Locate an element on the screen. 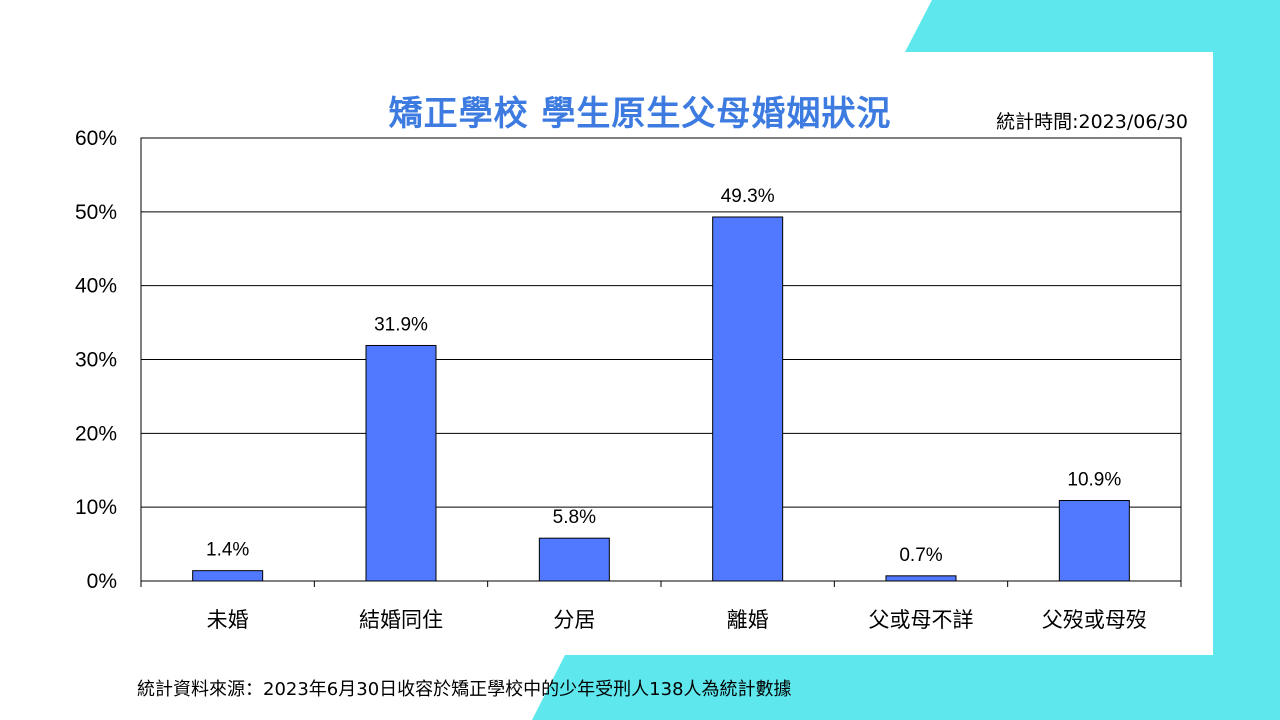  data-label: 1.4% is located at coordinates (227, 550).